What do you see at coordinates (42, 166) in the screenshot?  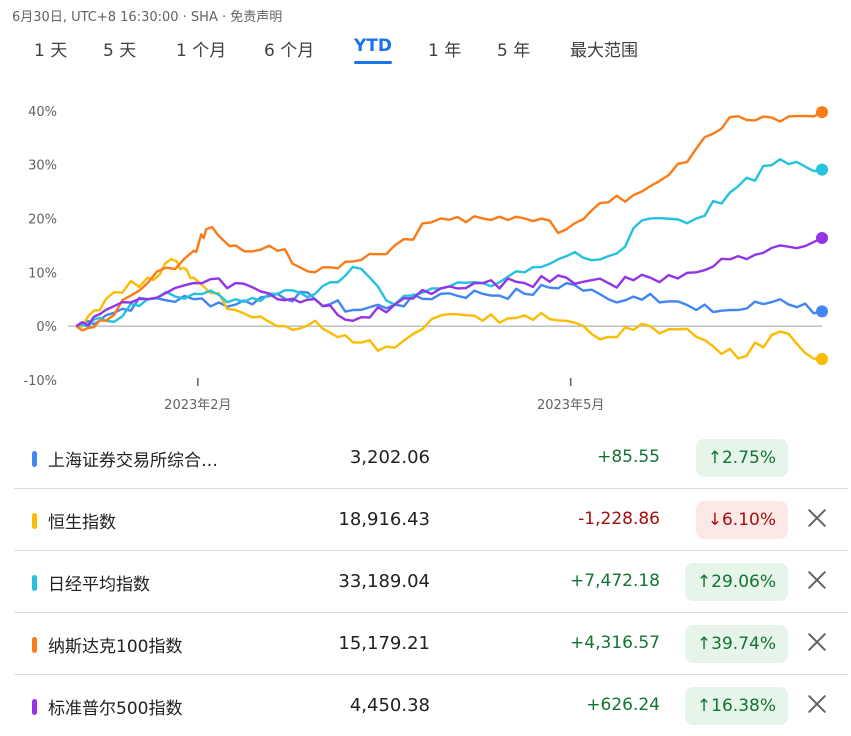 I see `y-tick-label: 30%` at bounding box center [42, 166].